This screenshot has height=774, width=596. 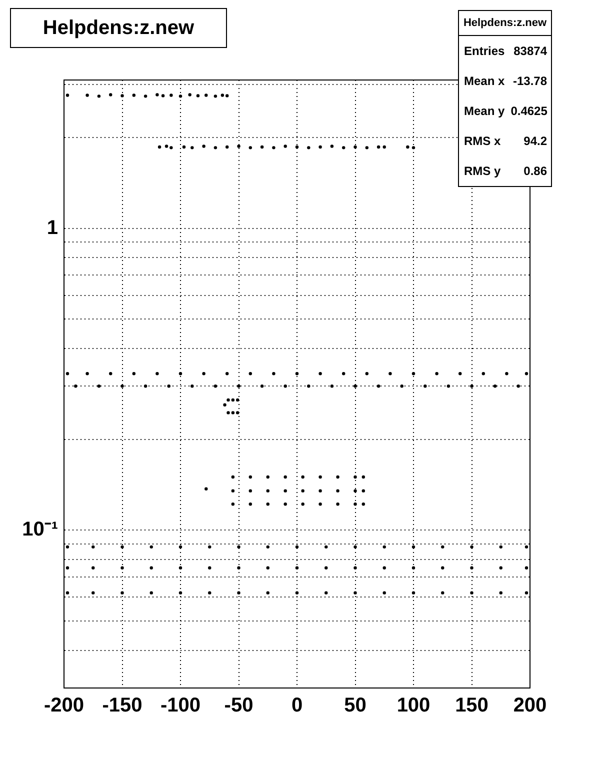 What do you see at coordinates (506, 111) in the screenshot?
I see `annotation: Mean y 0.4625` at bounding box center [506, 111].